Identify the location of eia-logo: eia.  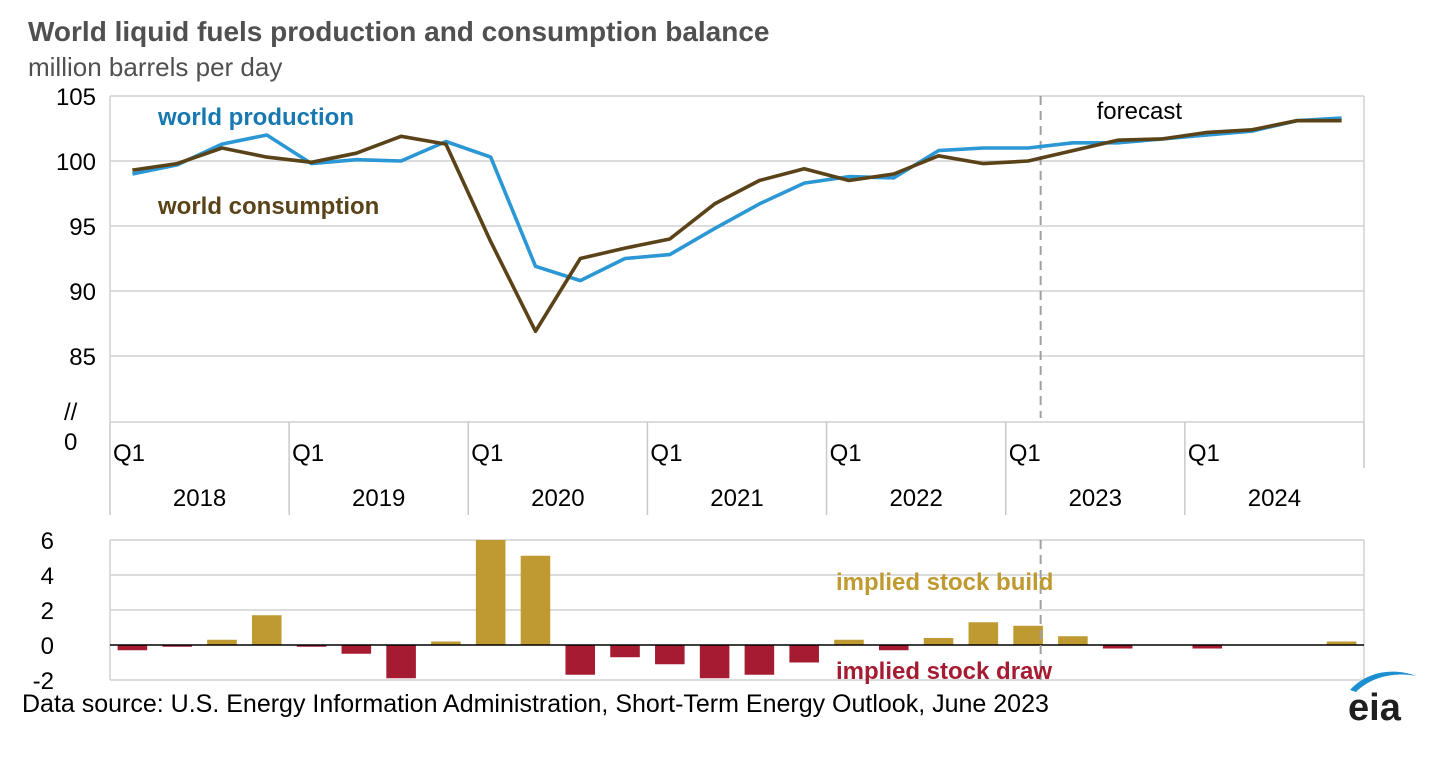
(1382, 697).